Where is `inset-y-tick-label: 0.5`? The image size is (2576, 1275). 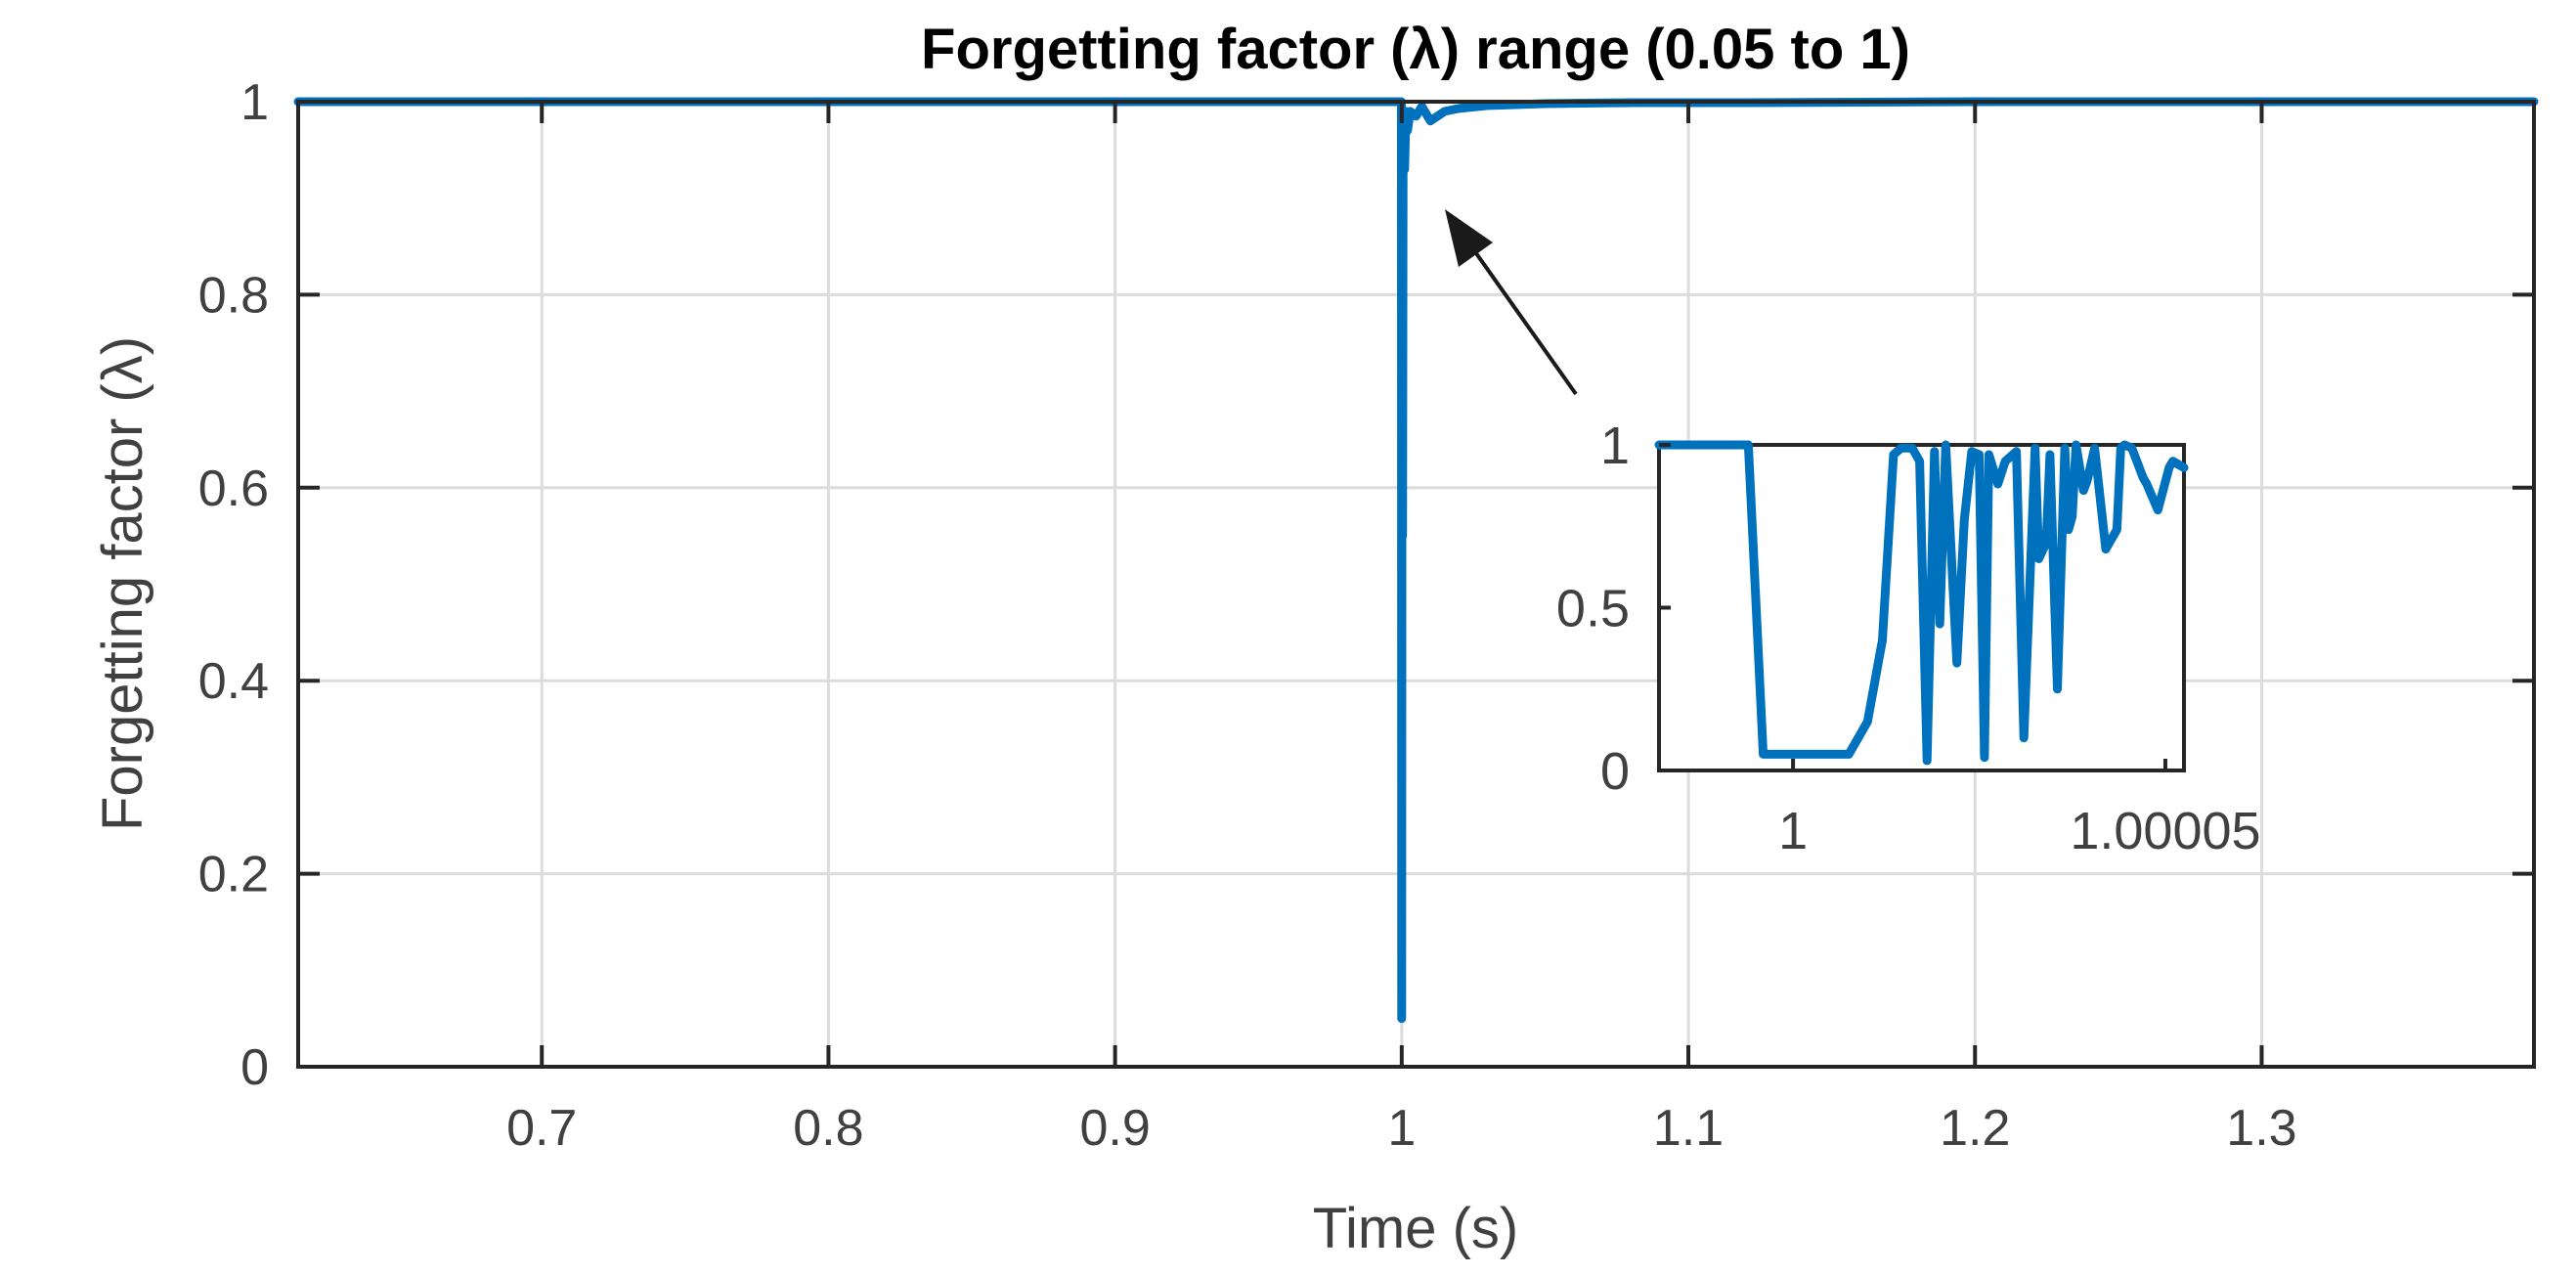 inset-y-tick-label: 0.5 is located at coordinates (1593, 609).